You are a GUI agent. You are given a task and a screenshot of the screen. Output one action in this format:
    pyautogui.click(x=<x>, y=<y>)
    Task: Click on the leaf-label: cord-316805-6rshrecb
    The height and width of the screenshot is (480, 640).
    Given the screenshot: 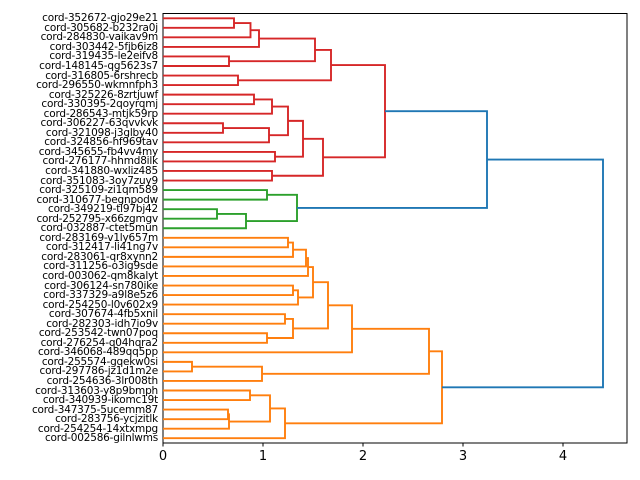 What is the action you would take?
    pyautogui.click(x=101, y=75)
    